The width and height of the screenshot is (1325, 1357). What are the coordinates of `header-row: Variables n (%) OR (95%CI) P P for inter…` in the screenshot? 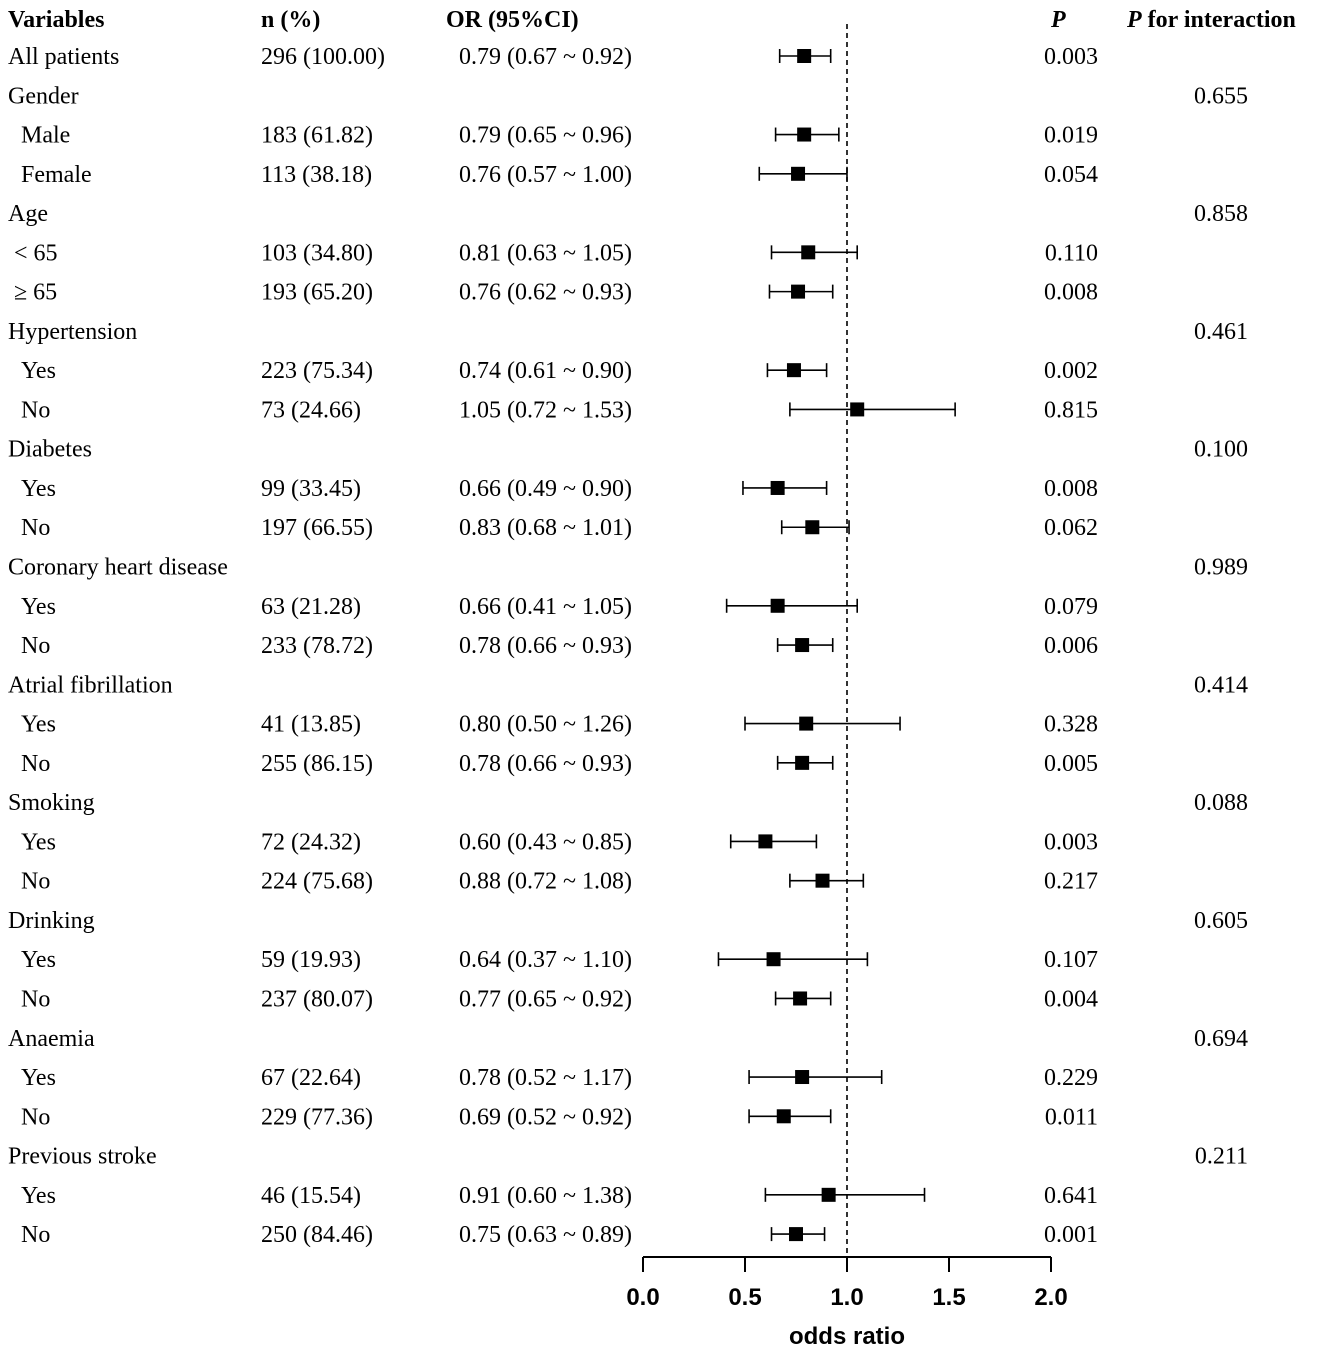 It's located at (652, 20).